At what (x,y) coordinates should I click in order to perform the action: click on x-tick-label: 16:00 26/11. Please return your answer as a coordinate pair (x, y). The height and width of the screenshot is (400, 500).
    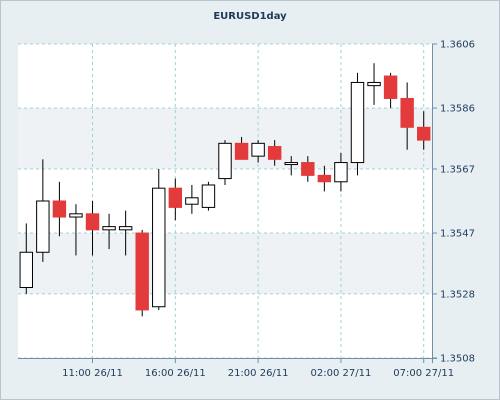
    Looking at the image, I should click on (175, 373).